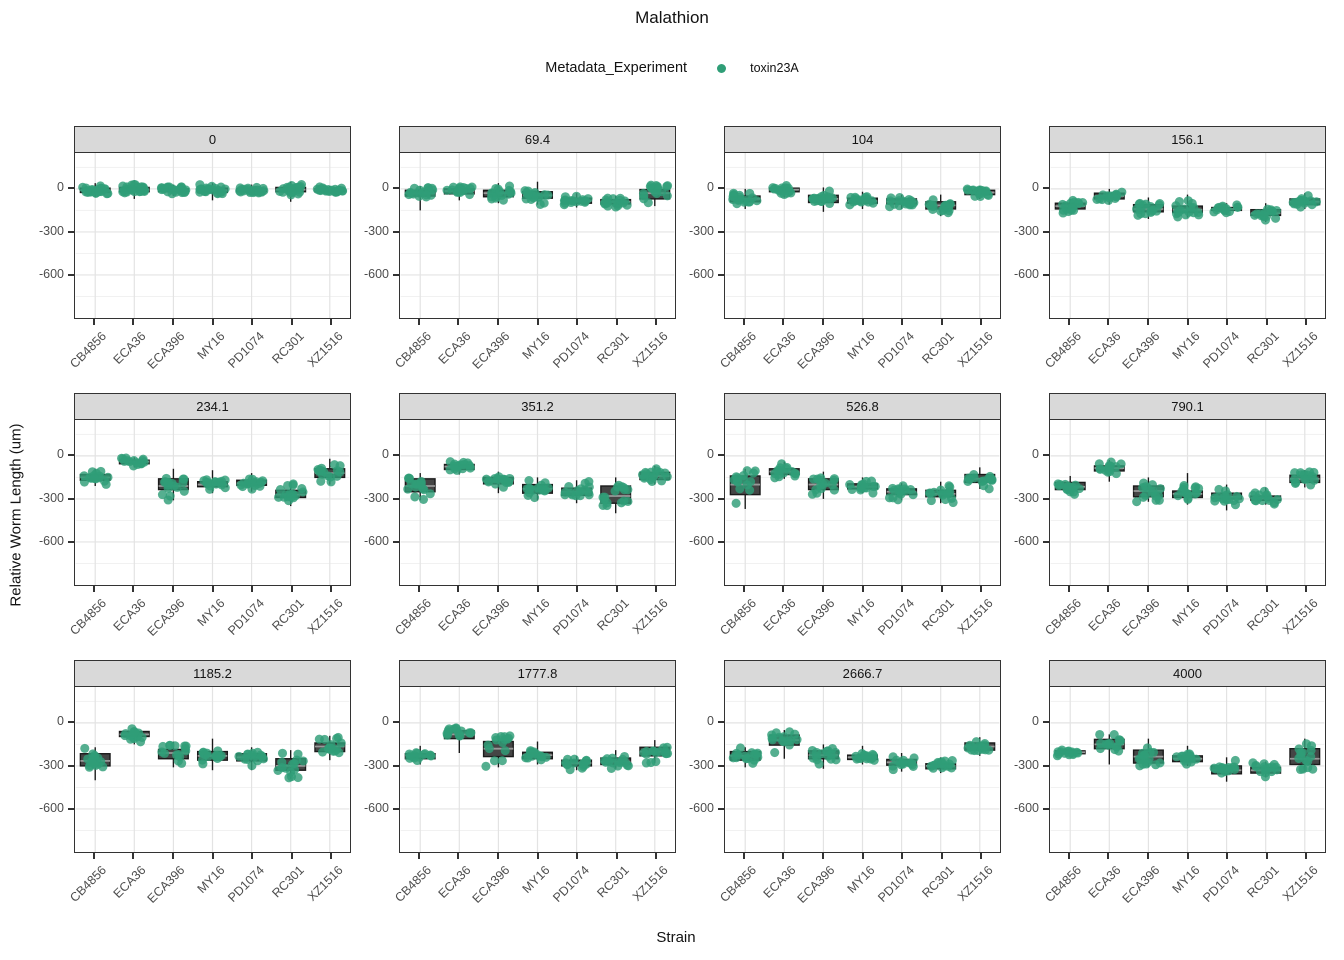 The width and height of the screenshot is (1344, 960). Describe the element at coordinates (651, 883) in the screenshot. I see `x-tick-label: XZ1516` at that location.